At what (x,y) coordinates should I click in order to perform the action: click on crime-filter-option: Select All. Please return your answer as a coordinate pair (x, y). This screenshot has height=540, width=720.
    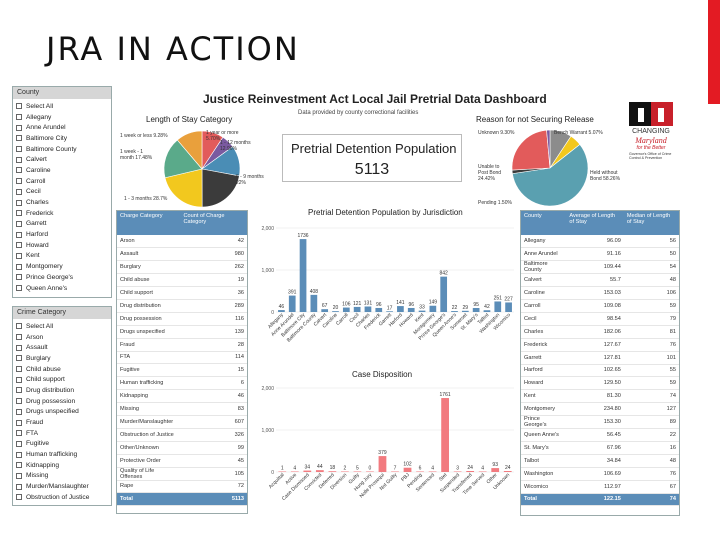
    Looking at the image, I should click on (62, 326).